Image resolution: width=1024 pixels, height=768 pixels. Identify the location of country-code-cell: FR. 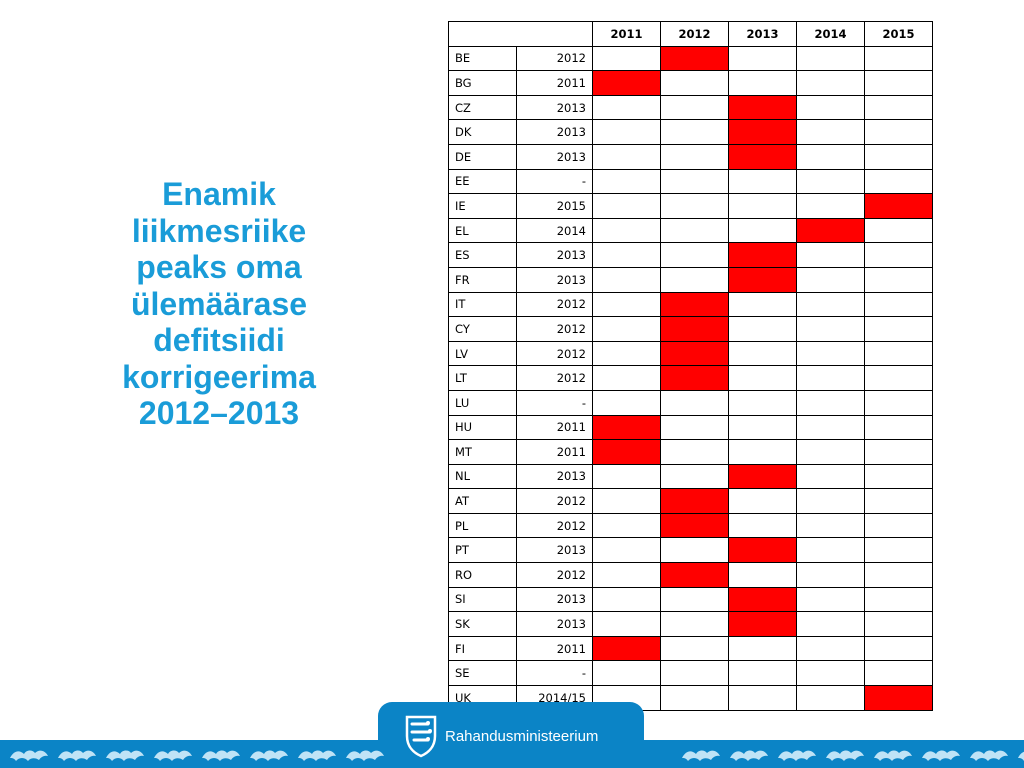
(482, 279).